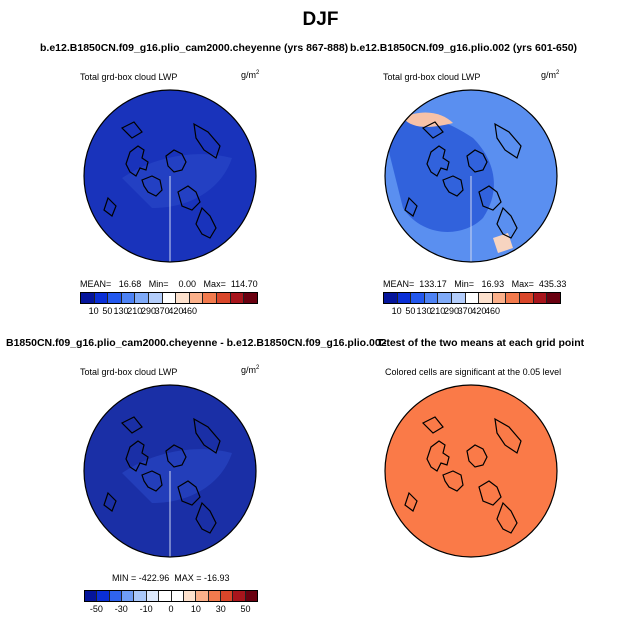 The height and width of the screenshot is (639, 641). Describe the element at coordinates (146, 609) in the screenshot. I see `colorbar-tick-label: -10` at that location.